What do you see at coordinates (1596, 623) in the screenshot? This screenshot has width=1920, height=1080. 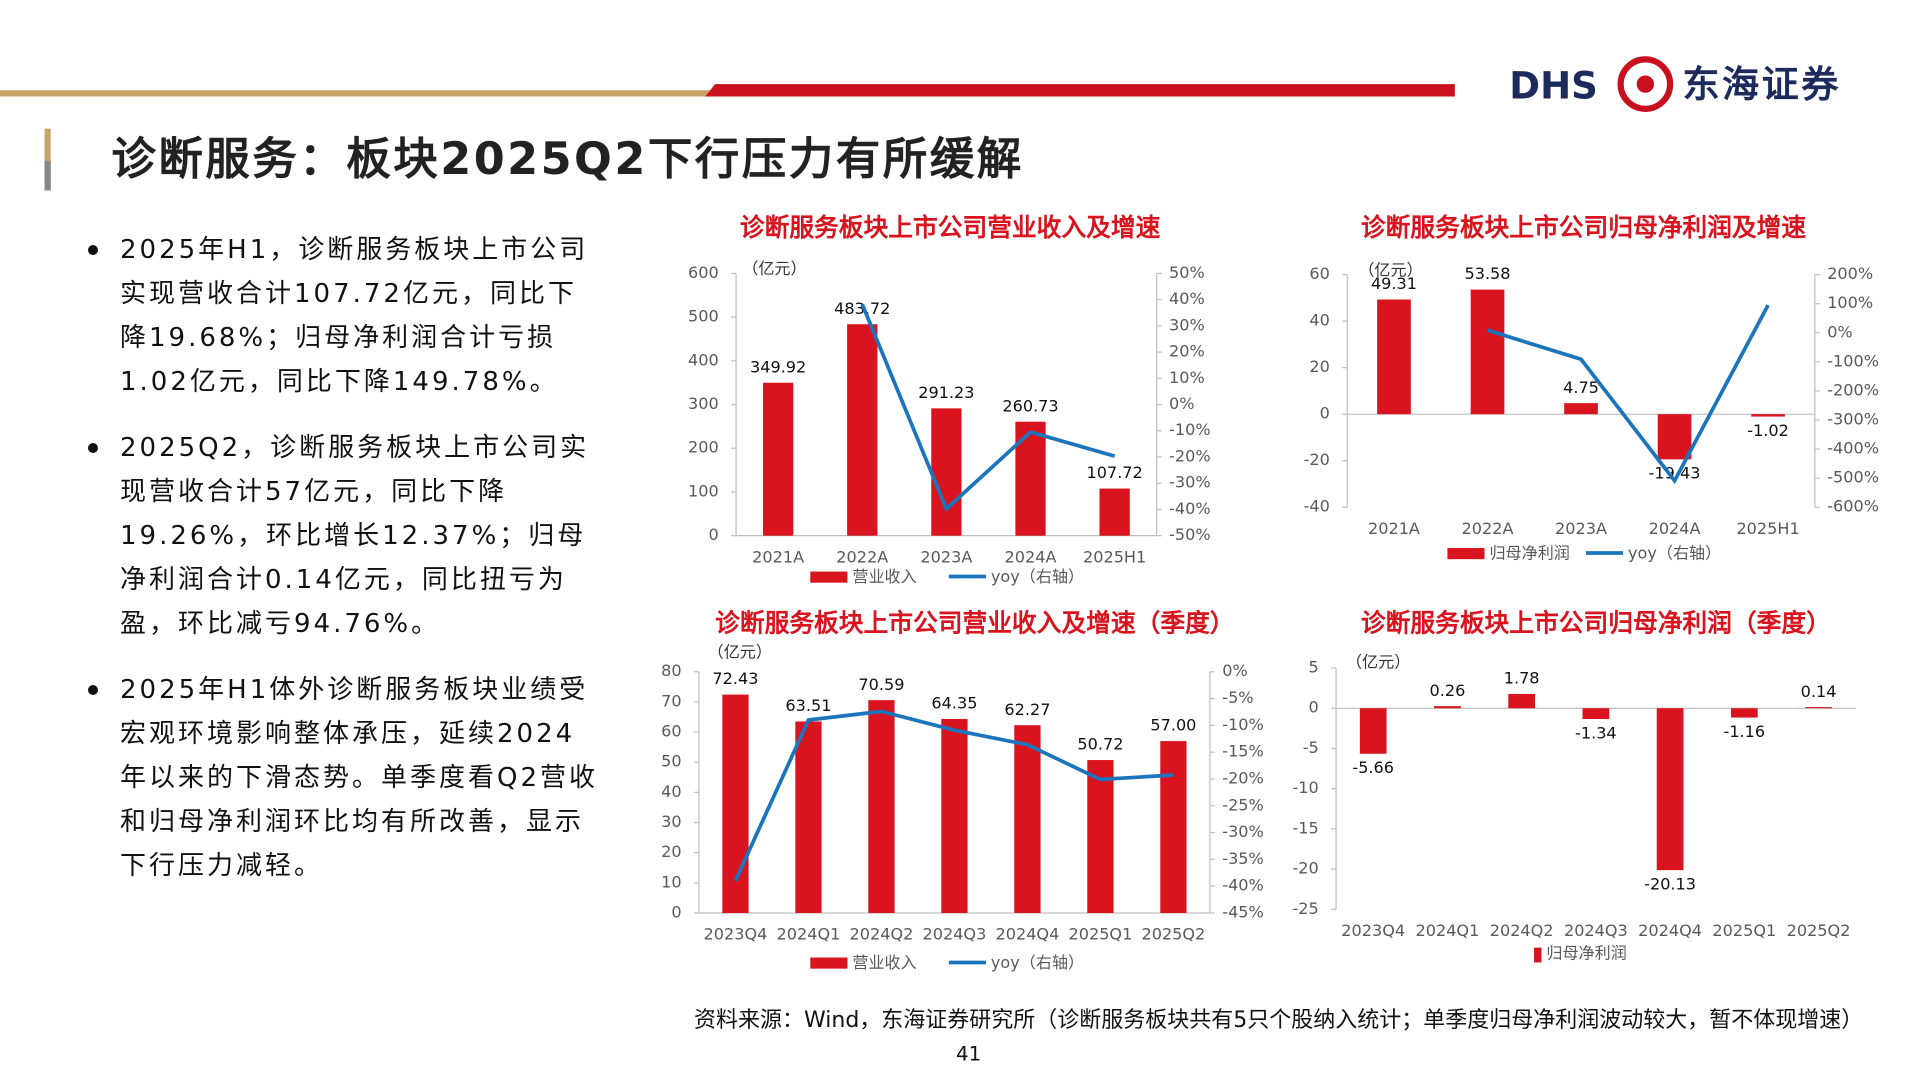 I see `chart-title: 诊断服务板块上市公司归母净利润（季度）` at bounding box center [1596, 623].